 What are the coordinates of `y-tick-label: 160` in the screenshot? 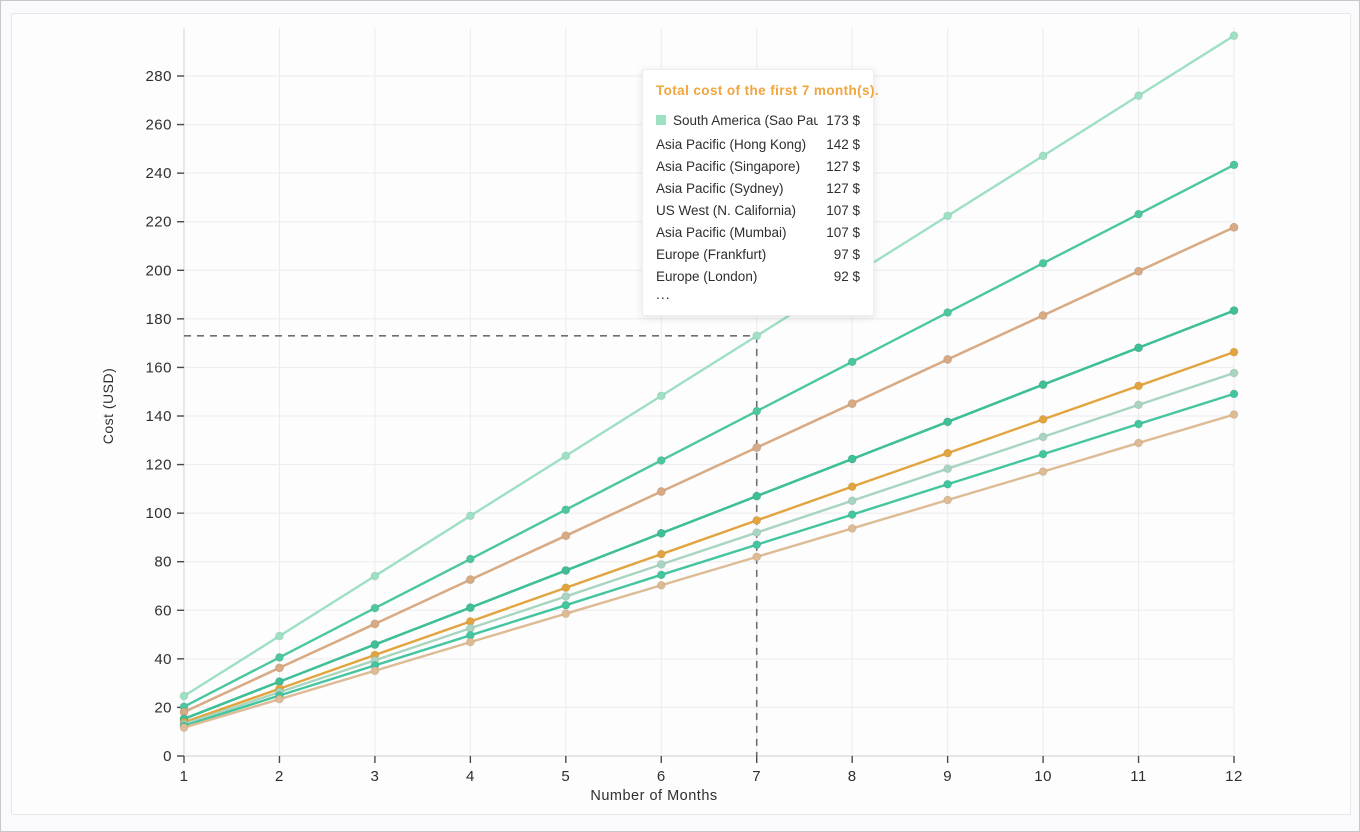 It's located at (158, 367).